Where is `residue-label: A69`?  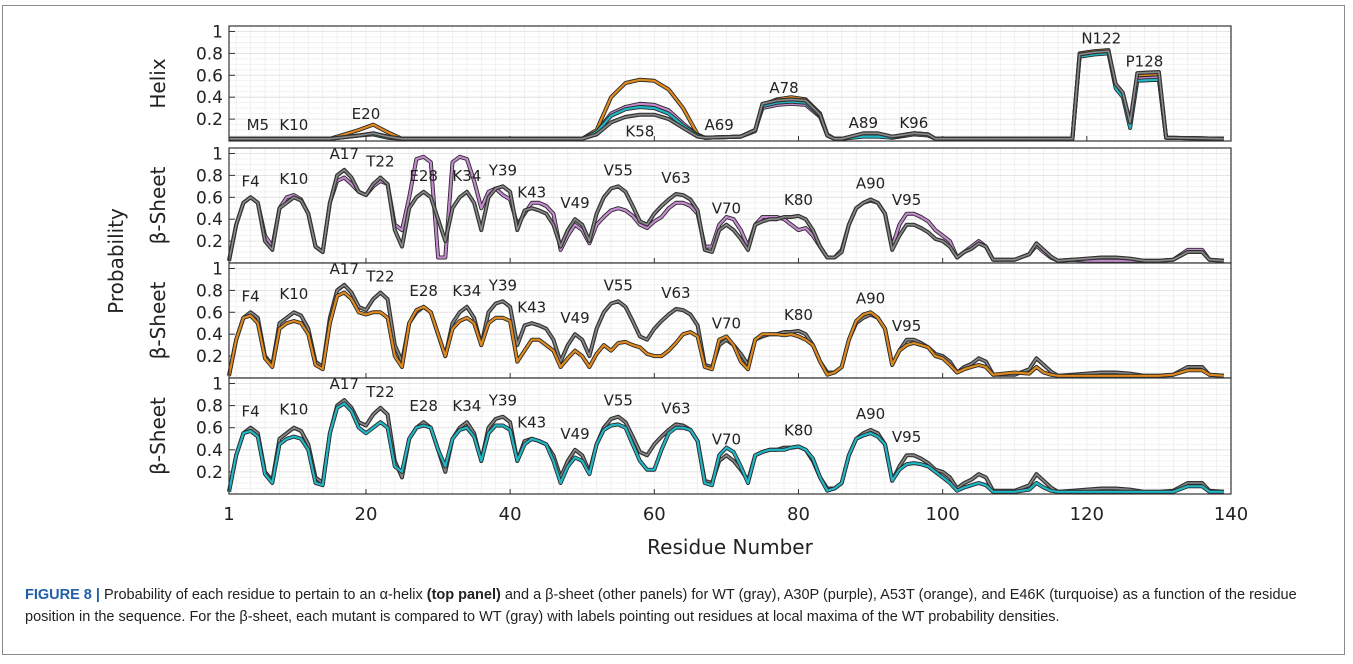
residue-label: A69 is located at coordinates (719, 125).